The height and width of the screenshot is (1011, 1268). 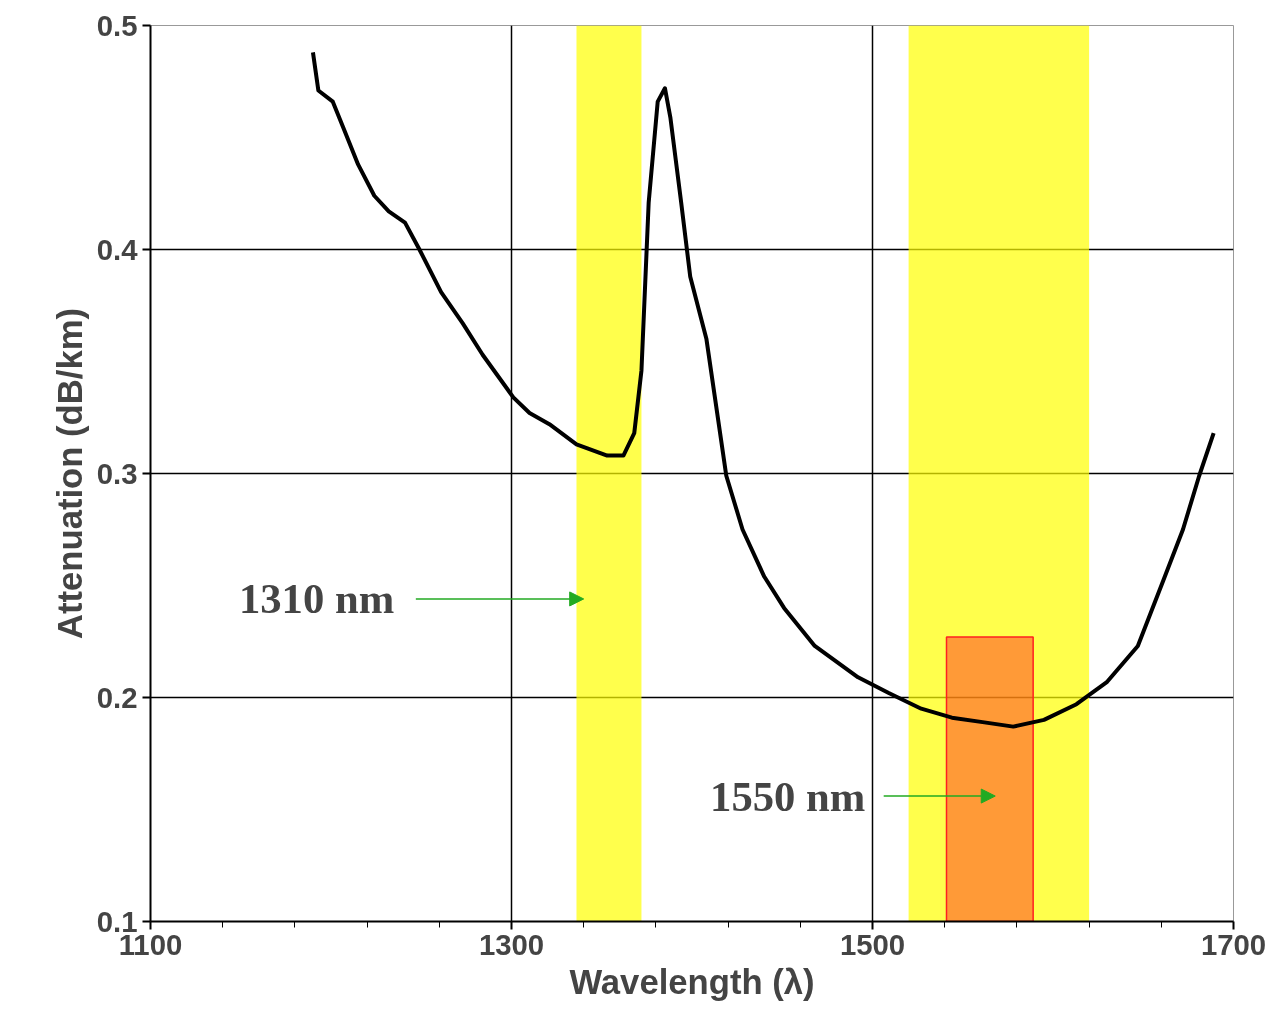 What do you see at coordinates (1233, 944) in the screenshot?
I see `x-tick-label: 1700` at bounding box center [1233, 944].